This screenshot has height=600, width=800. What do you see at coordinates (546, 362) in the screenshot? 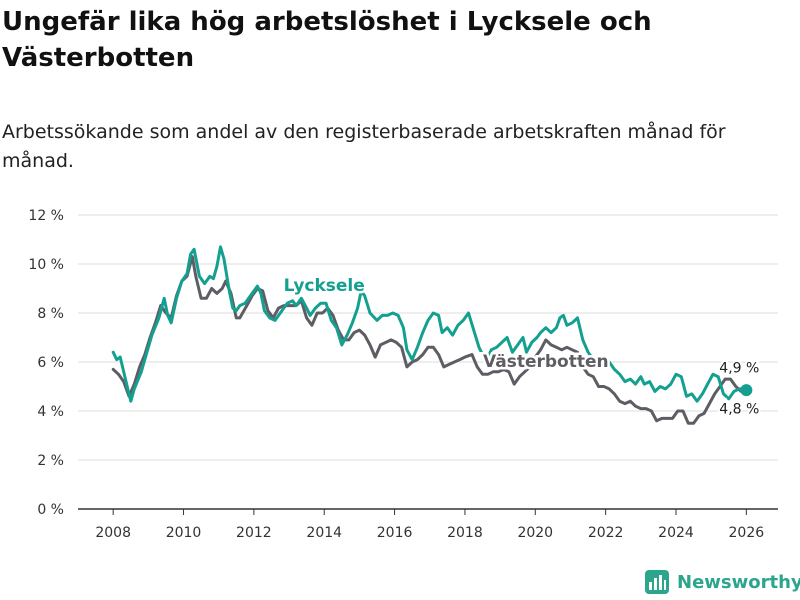
I see `series-label-vasterbotten: Västerbotten` at bounding box center [546, 362].